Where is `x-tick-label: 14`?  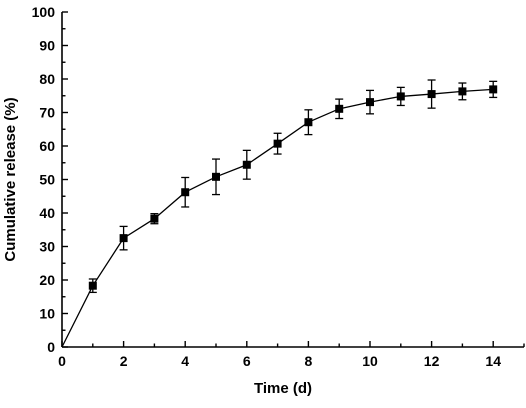 x-tick-label: 14 is located at coordinates (493, 361).